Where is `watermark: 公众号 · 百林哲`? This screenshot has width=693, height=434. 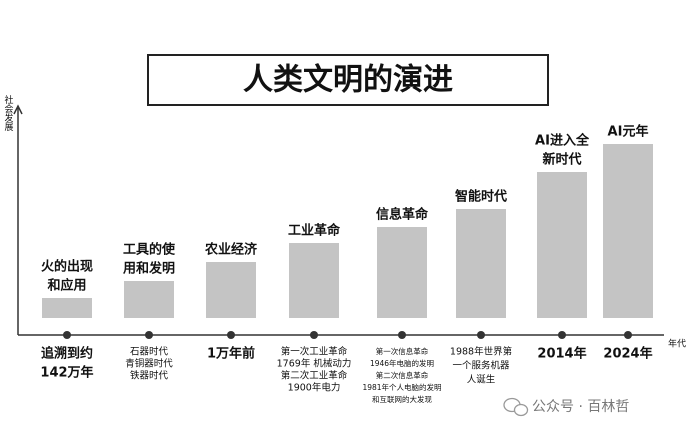
watermark: 公众号 · 百林哲 is located at coordinates (580, 407).